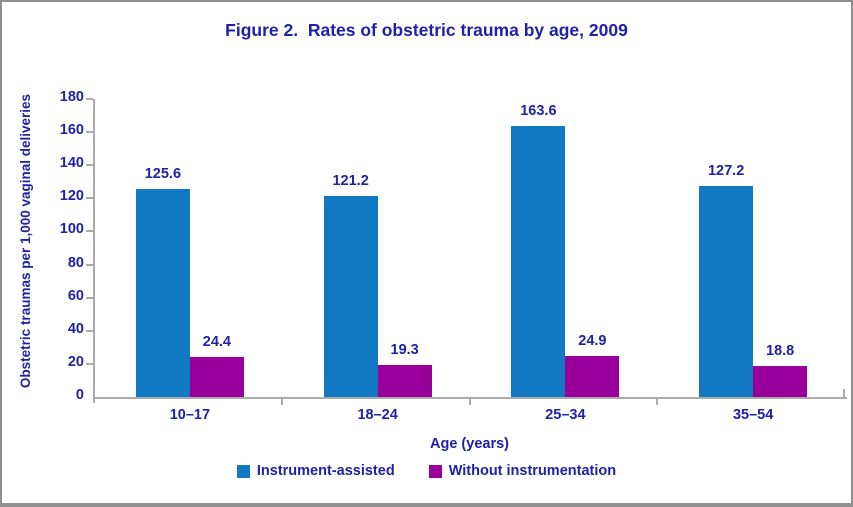 Image resolution: width=853 pixels, height=507 pixels. Describe the element at coordinates (75, 262) in the screenshot. I see `y-tick-label: 80` at that location.